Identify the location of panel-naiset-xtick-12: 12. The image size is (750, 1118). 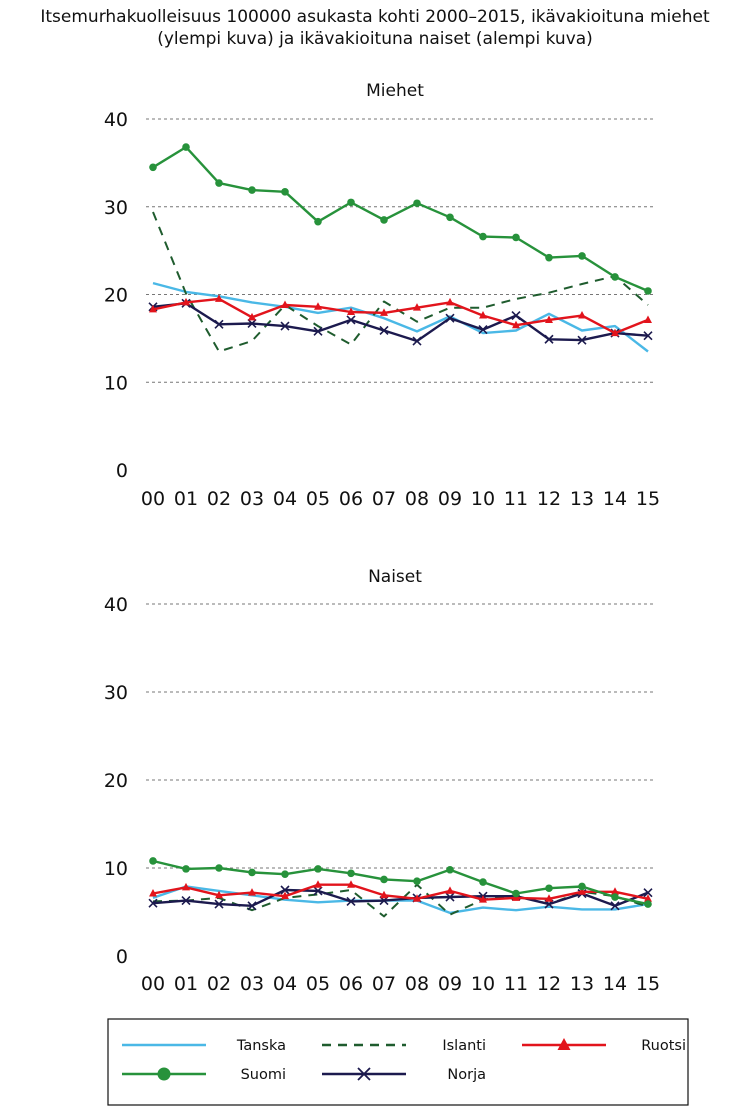
(549, 984).